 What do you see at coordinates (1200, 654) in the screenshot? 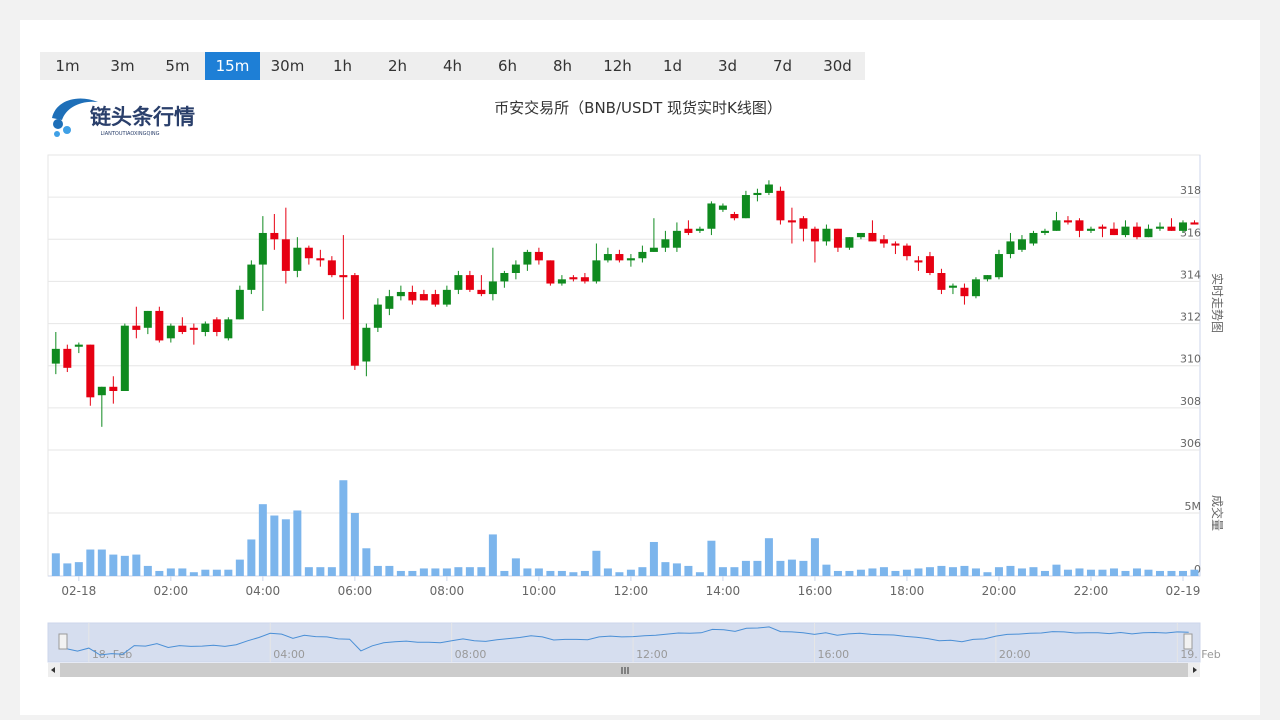
I see `navigator-label: 19. Feb` at bounding box center [1200, 654].